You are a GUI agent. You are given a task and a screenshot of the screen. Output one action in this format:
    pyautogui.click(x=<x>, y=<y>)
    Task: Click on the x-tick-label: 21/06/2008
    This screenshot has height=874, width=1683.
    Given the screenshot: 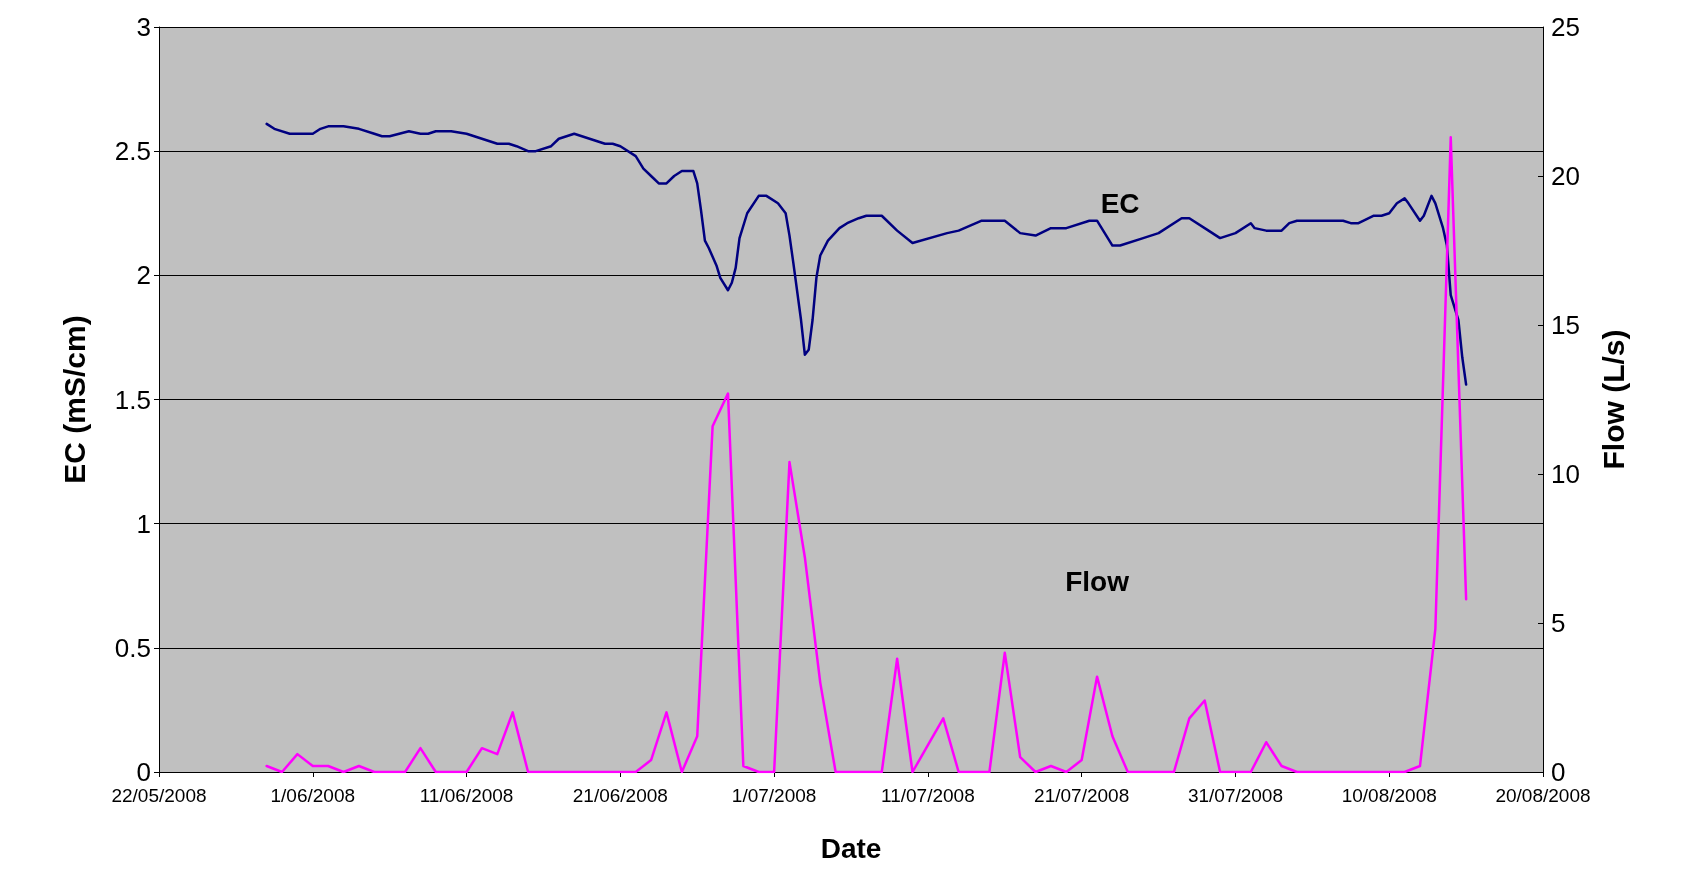 What is the action you would take?
    pyautogui.click(x=620, y=795)
    